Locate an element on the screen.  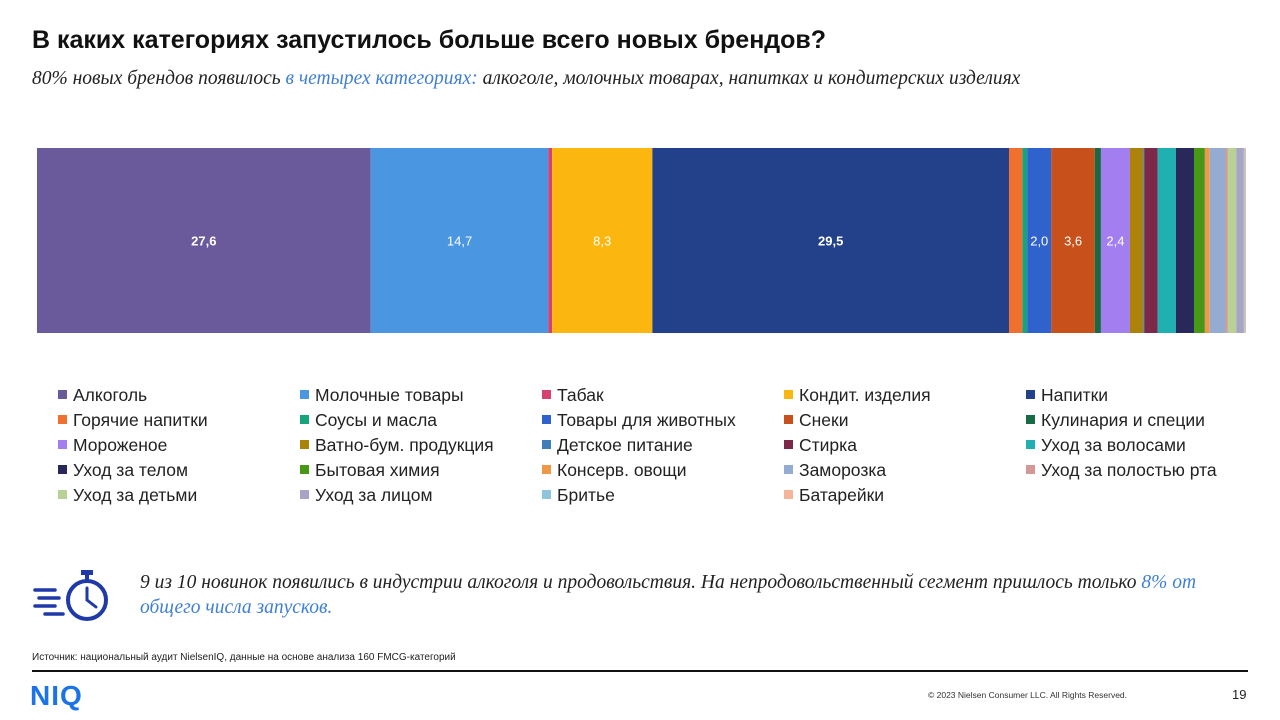
legend-item: Снеки is located at coordinates (816, 421).